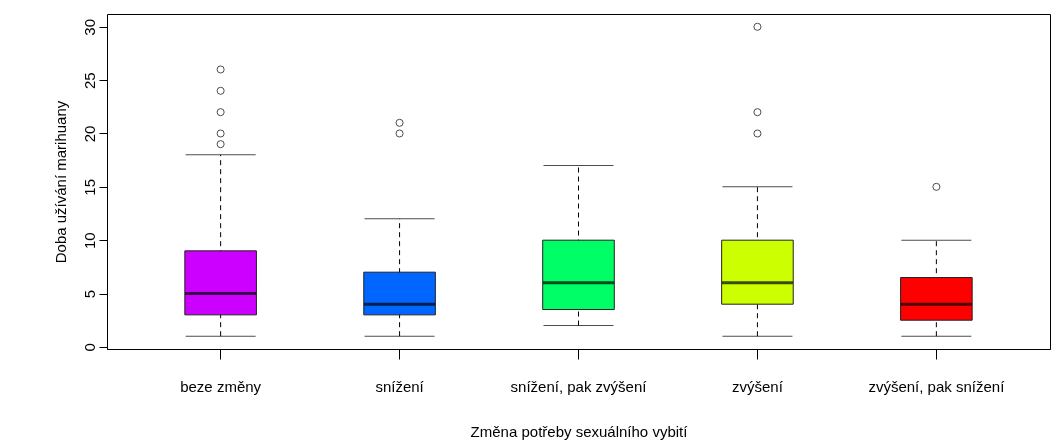 This screenshot has height=448, width=1062. Describe the element at coordinates (89, 187) in the screenshot. I see `y-tick-label: 15` at that location.